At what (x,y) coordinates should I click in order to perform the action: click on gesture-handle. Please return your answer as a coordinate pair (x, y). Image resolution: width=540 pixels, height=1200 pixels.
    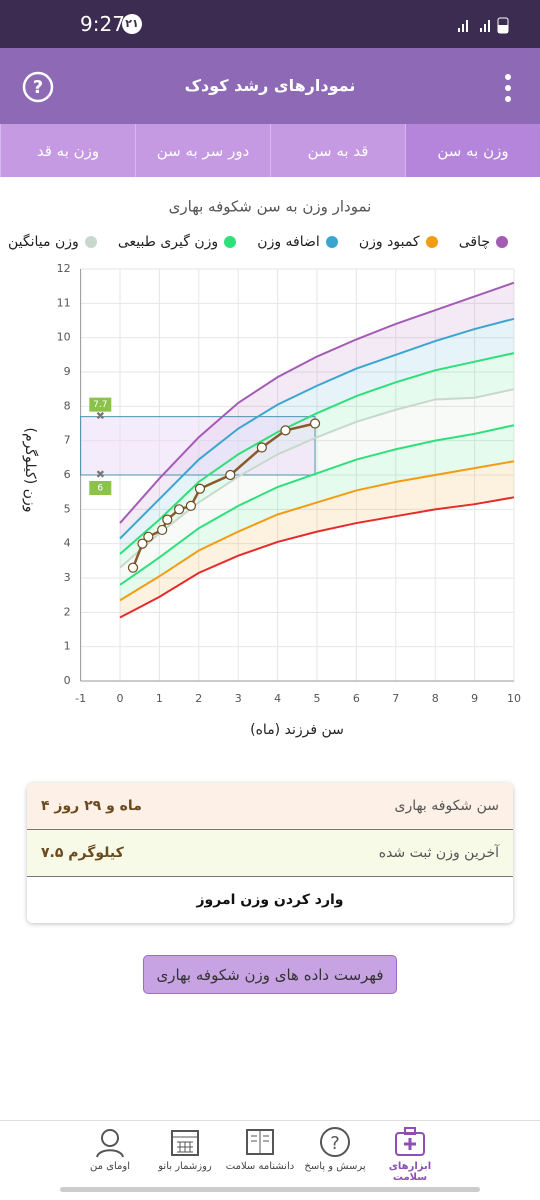
    Looking at the image, I should click on (270, 1189).